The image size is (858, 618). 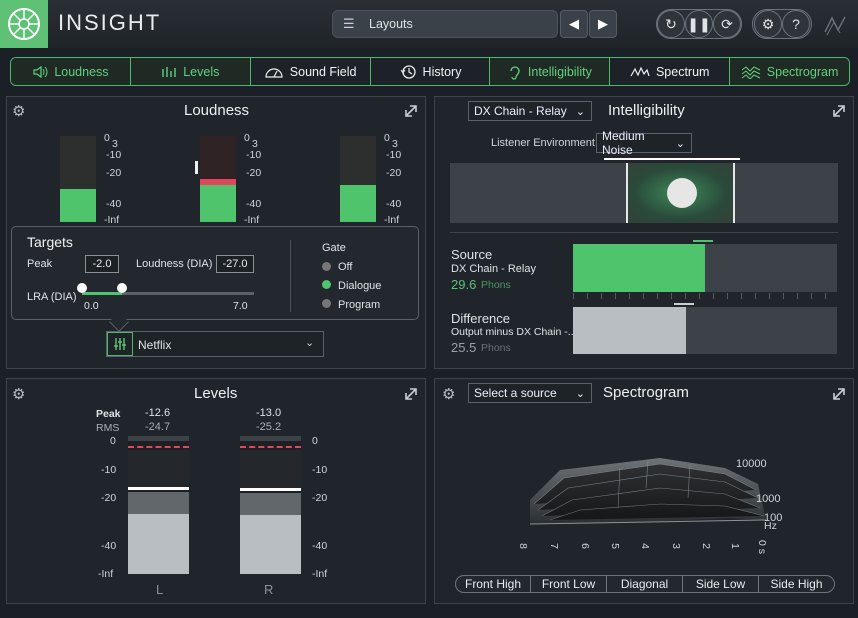 I want to click on sync-button: ⟳, so click(x=727, y=24).